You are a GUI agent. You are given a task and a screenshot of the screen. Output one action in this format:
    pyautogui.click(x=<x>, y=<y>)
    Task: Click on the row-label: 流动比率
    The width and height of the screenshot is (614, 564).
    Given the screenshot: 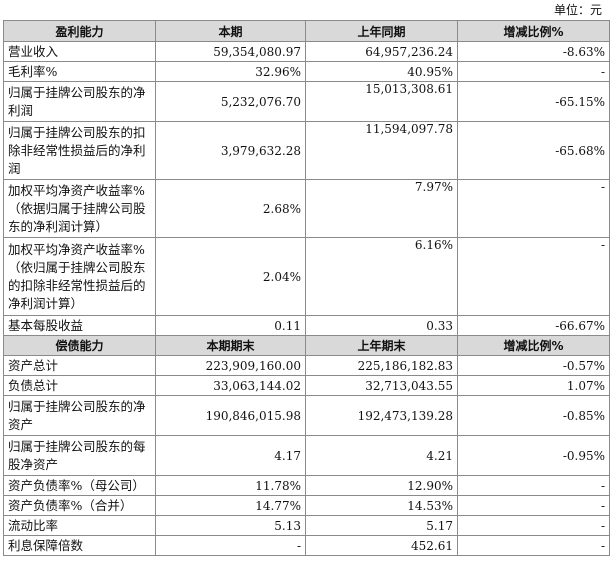 What is the action you would take?
    pyautogui.click(x=79, y=525)
    